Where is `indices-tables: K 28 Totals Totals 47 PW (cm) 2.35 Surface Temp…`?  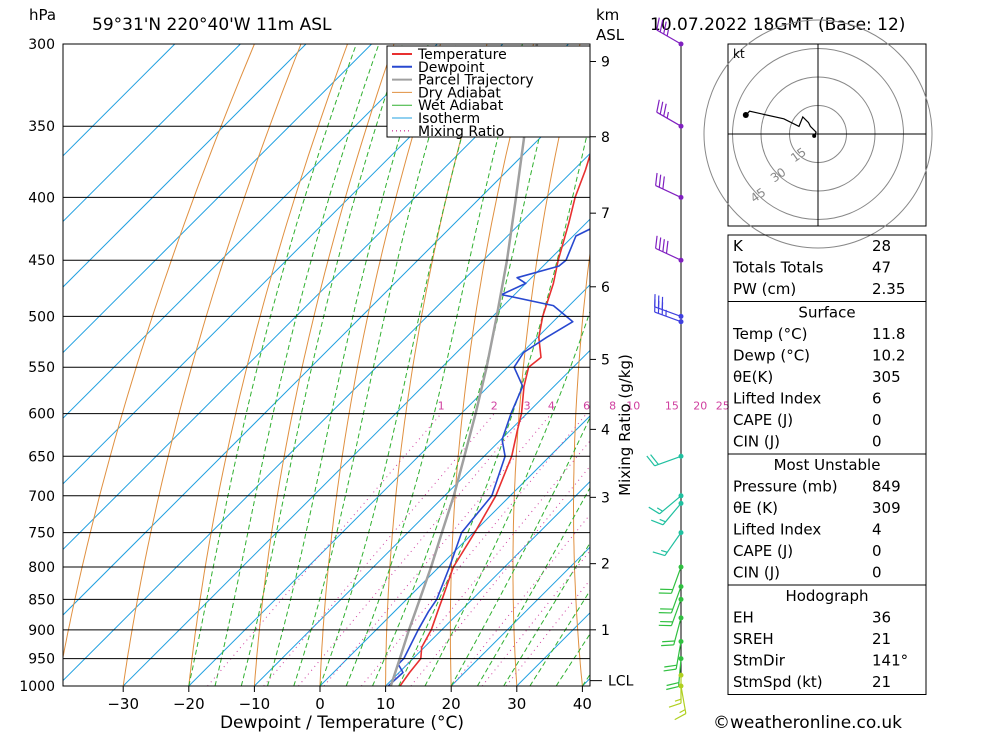 indices-tables: K 28 Totals Totals 47 PW (cm) 2.35 Surface Temp… is located at coordinates (827, 464).